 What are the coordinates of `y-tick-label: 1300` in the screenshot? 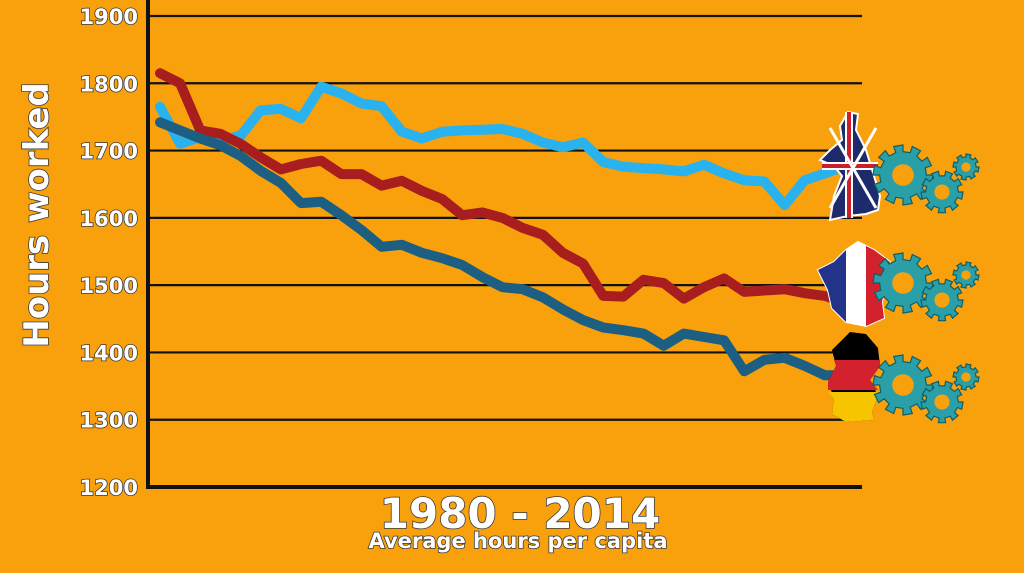 It's located at (109, 421).